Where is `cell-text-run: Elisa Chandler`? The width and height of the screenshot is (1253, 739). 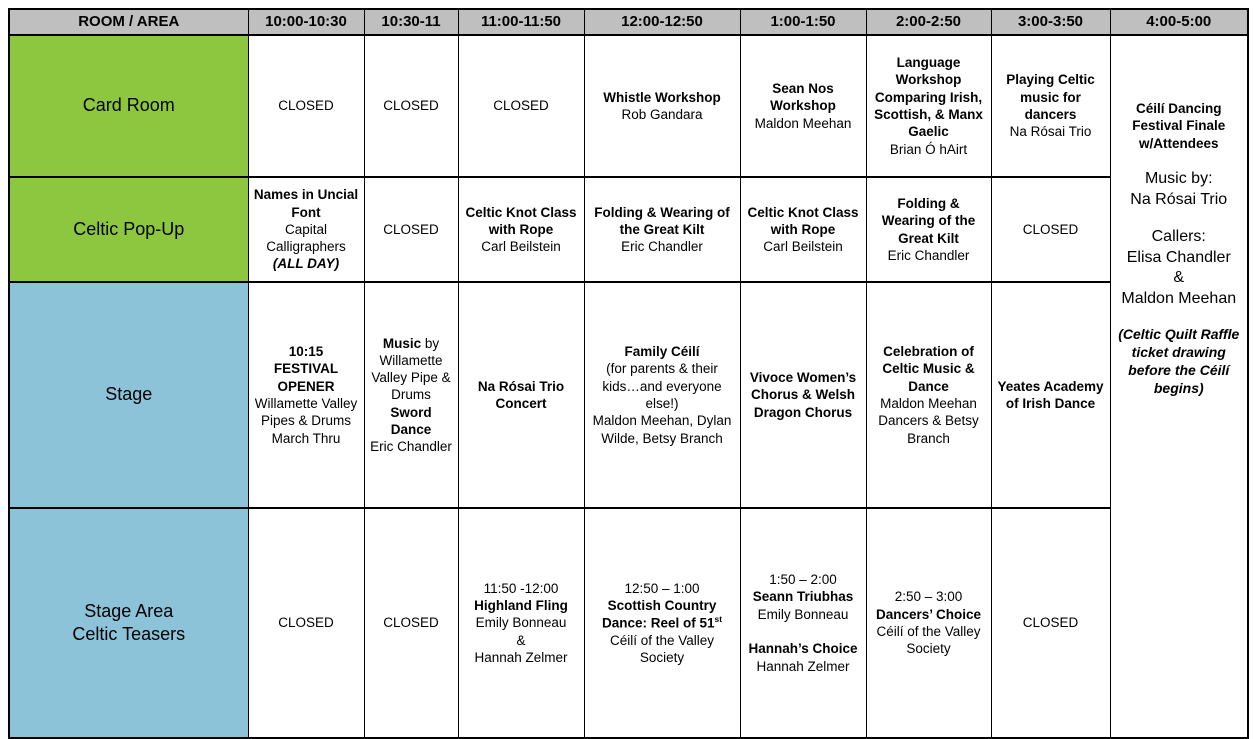 cell-text-run: Elisa Chandler is located at coordinates (1178, 257).